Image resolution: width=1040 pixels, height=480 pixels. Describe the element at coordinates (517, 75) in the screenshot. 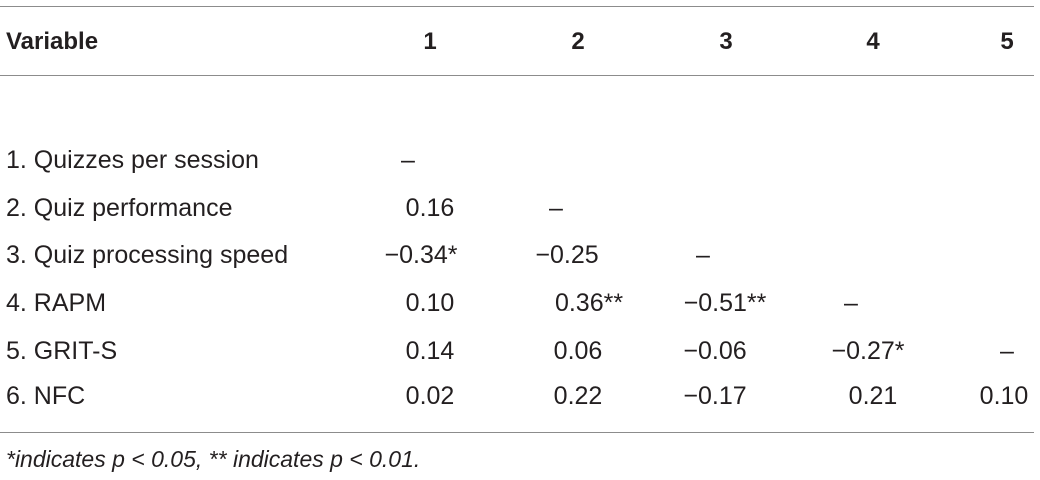

I see `header-rule` at that location.